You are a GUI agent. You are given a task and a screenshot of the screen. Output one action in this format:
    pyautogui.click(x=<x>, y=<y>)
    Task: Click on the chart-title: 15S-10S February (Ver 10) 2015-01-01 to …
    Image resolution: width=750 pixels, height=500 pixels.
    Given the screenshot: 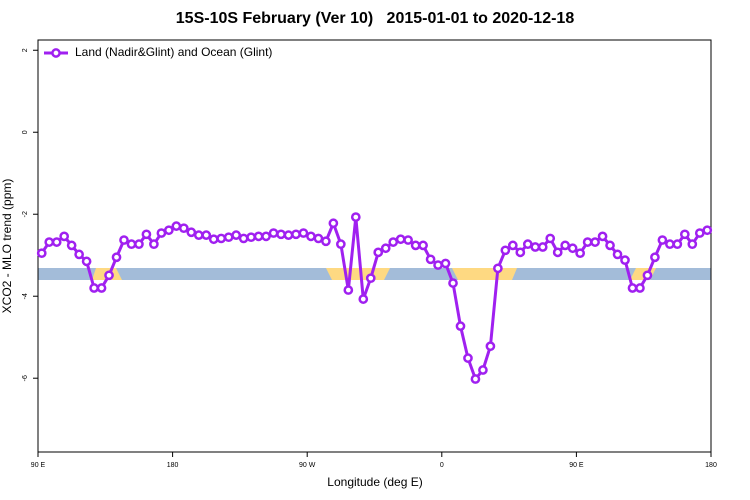 What is the action you would take?
    pyautogui.click(x=375, y=18)
    